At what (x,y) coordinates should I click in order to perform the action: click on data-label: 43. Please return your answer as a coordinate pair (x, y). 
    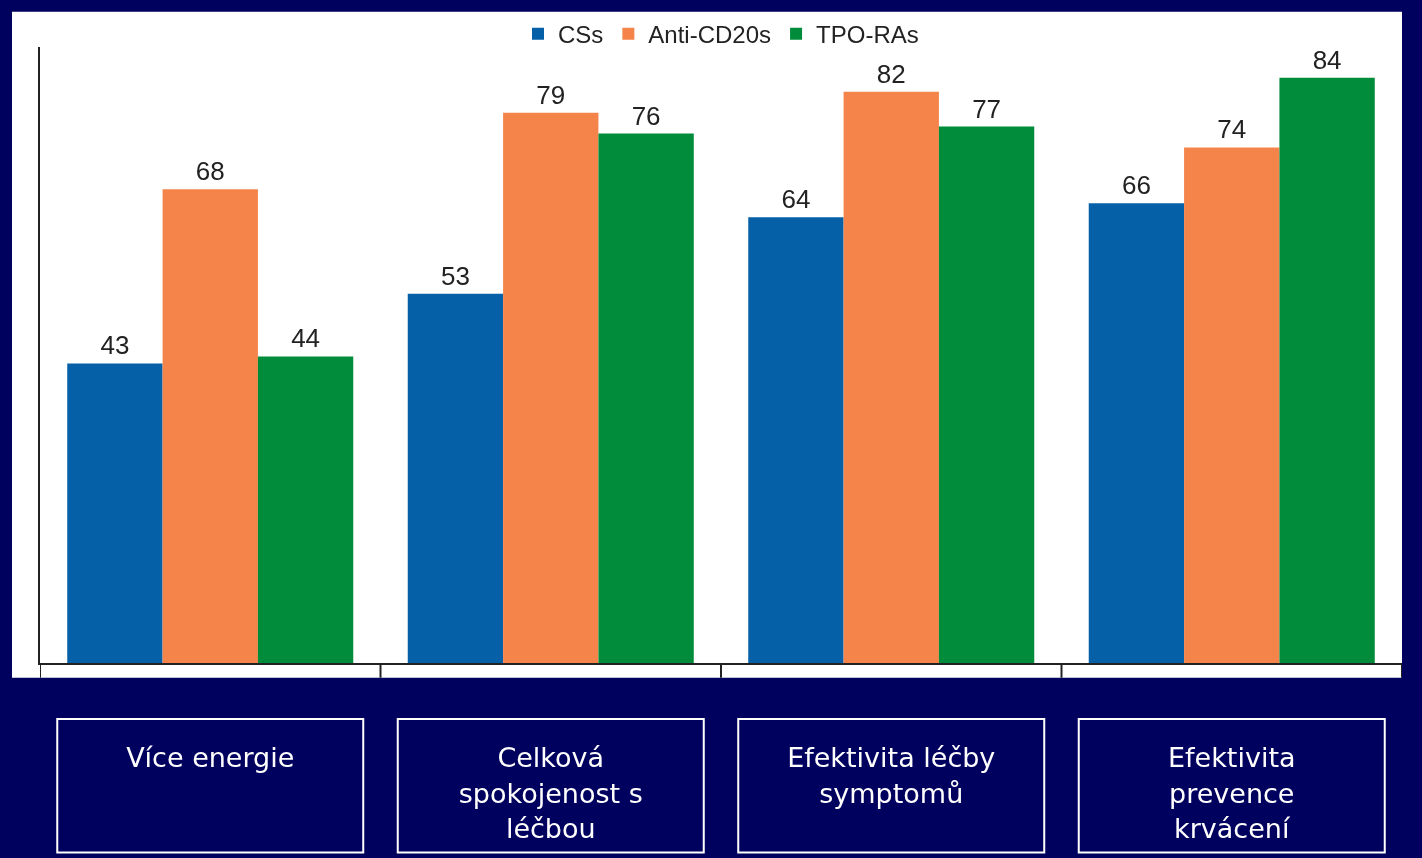
    Looking at the image, I should click on (115, 345).